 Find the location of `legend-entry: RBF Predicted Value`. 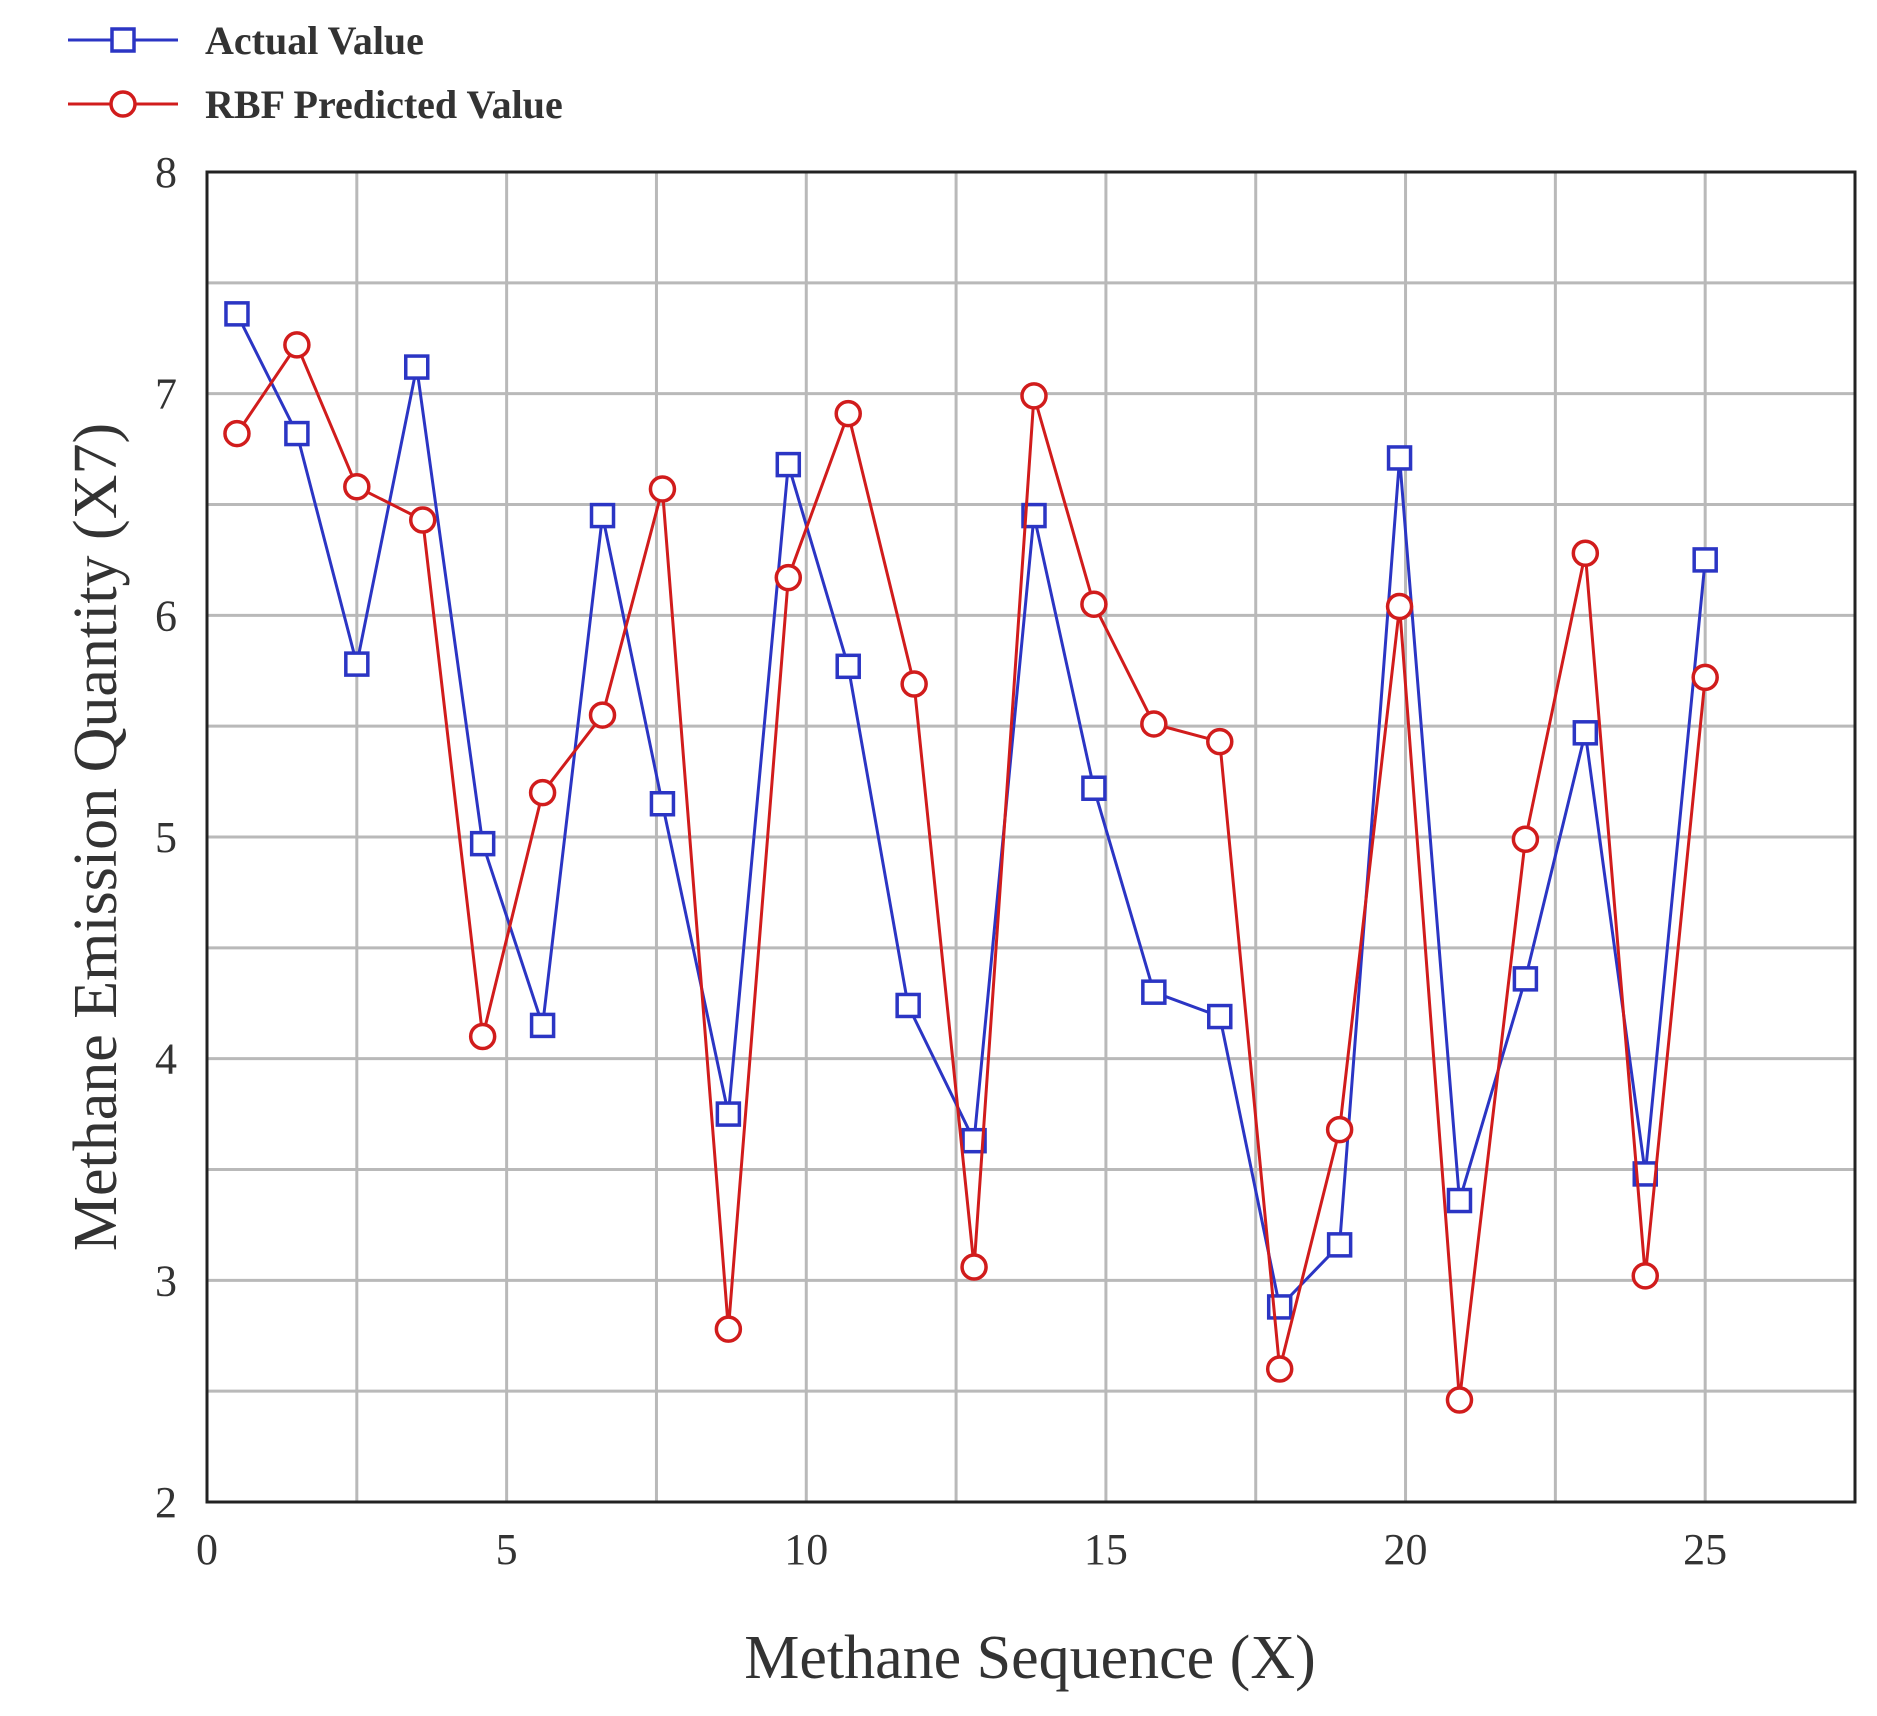

legend-entry: RBF Predicted Value is located at coordinates (315, 104).